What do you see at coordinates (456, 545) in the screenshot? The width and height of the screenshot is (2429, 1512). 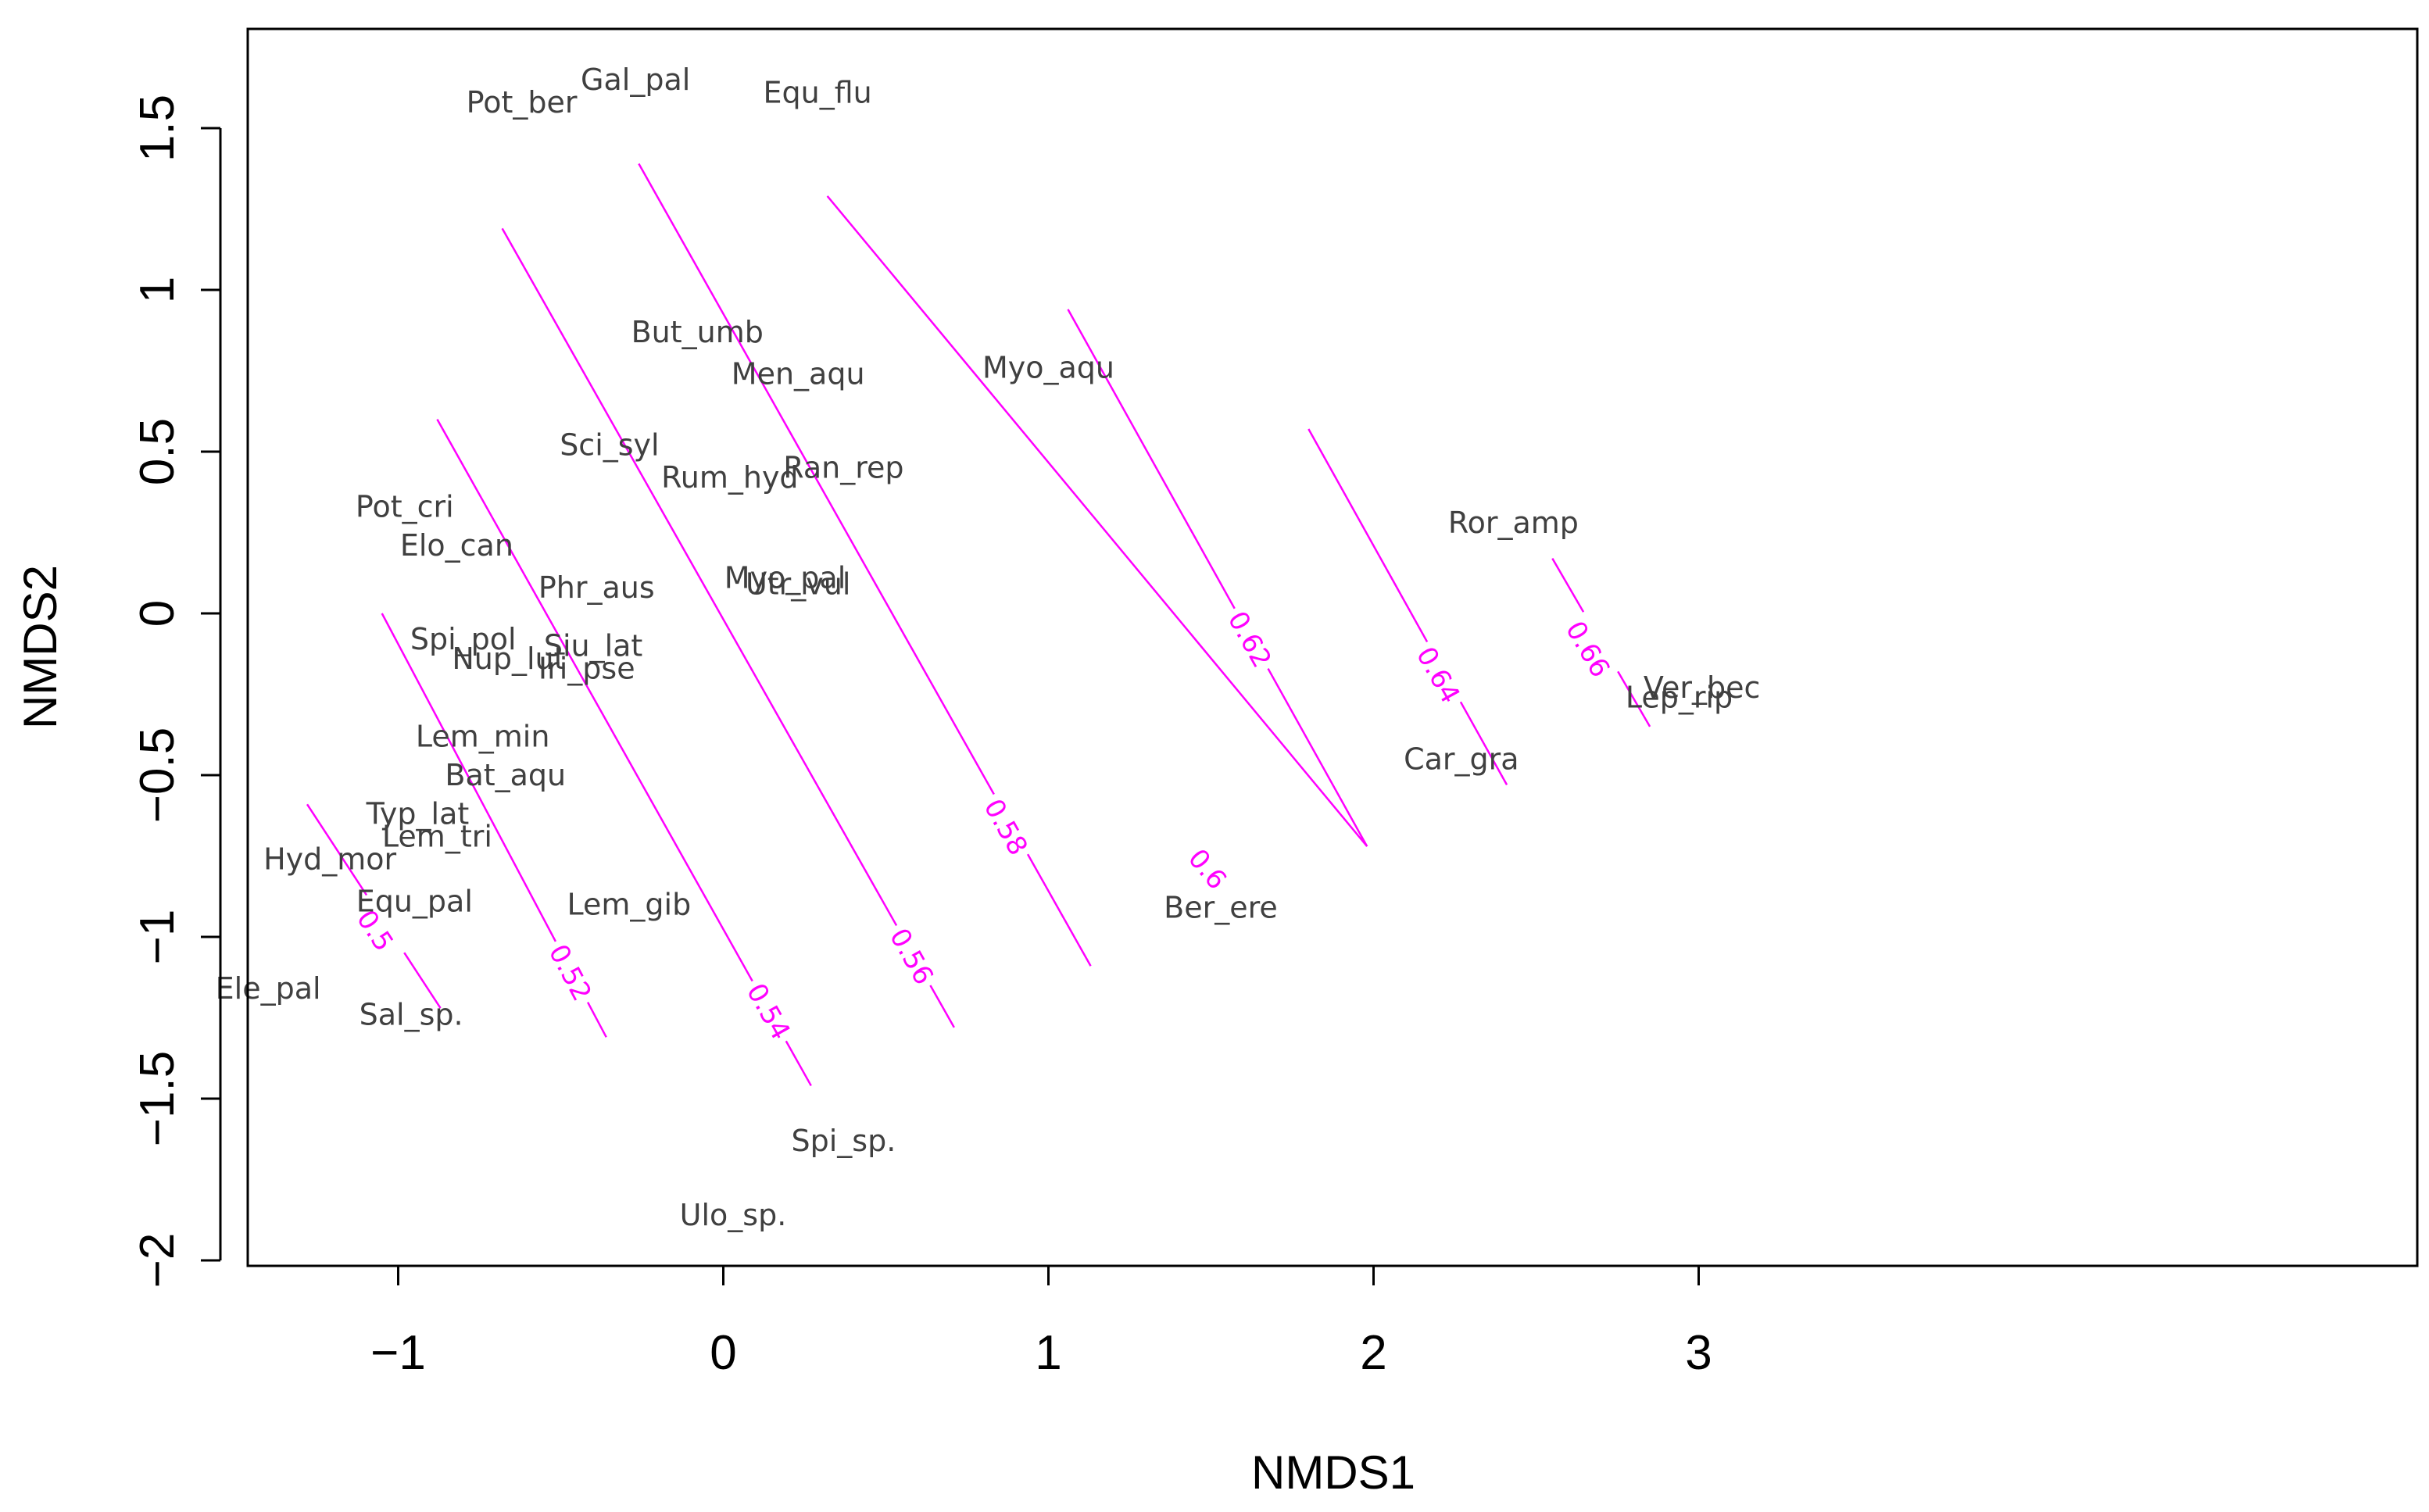 I see `species-label: Elo_can` at bounding box center [456, 545].